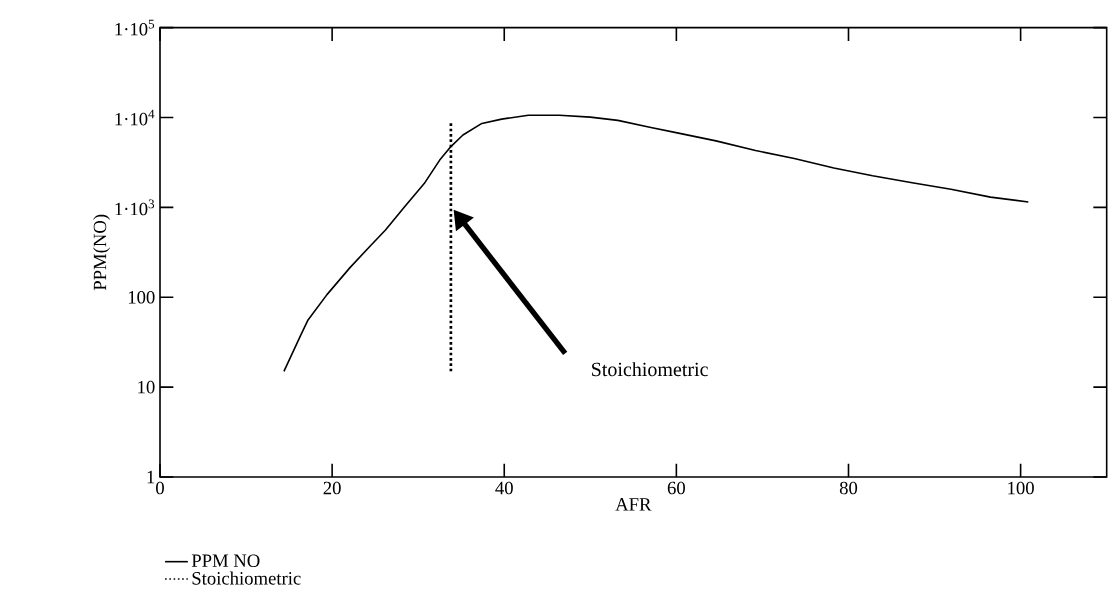 This screenshot has width=1109, height=611. Describe the element at coordinates (160, 488) in the screenshot. I see `x-tick-label: 0` at that location.